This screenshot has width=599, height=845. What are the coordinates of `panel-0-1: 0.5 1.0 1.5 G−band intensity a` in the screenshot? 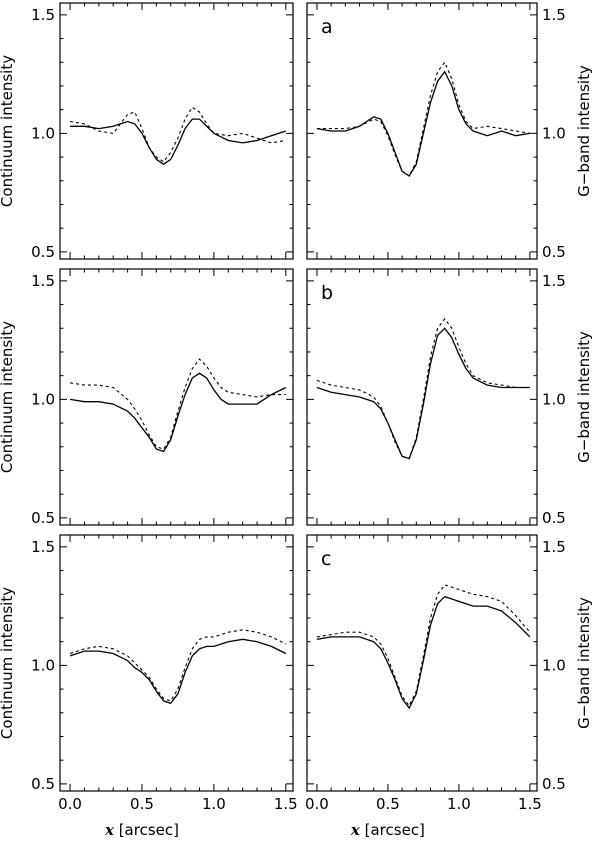 It's located at (449, 131).